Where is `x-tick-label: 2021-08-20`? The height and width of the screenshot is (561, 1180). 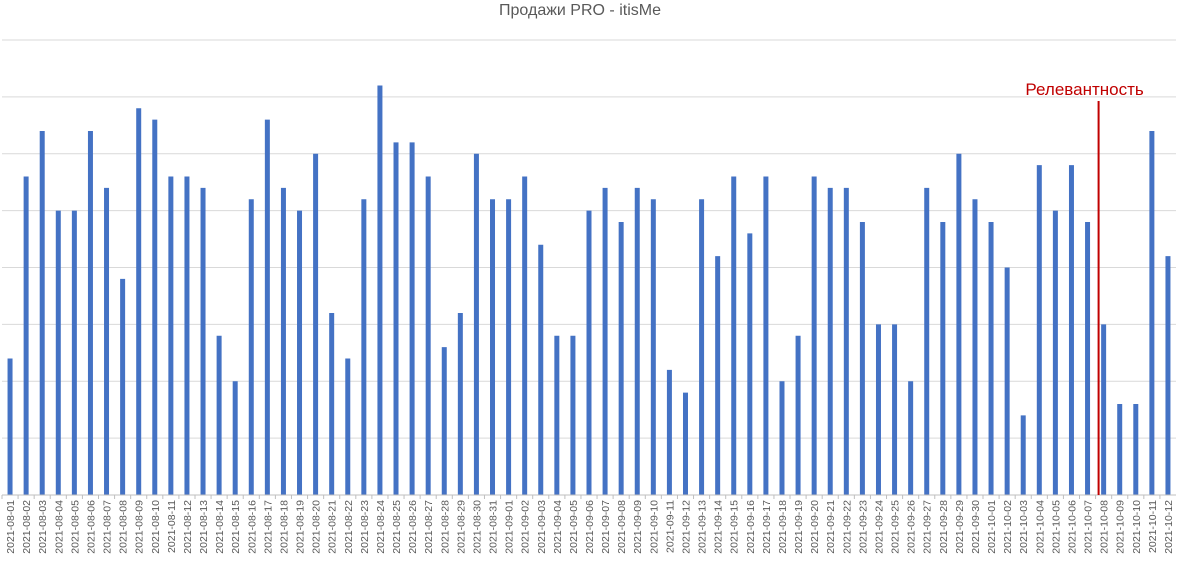 x-tick-label: 2021-08-20 is located at coordinates (317, 527).